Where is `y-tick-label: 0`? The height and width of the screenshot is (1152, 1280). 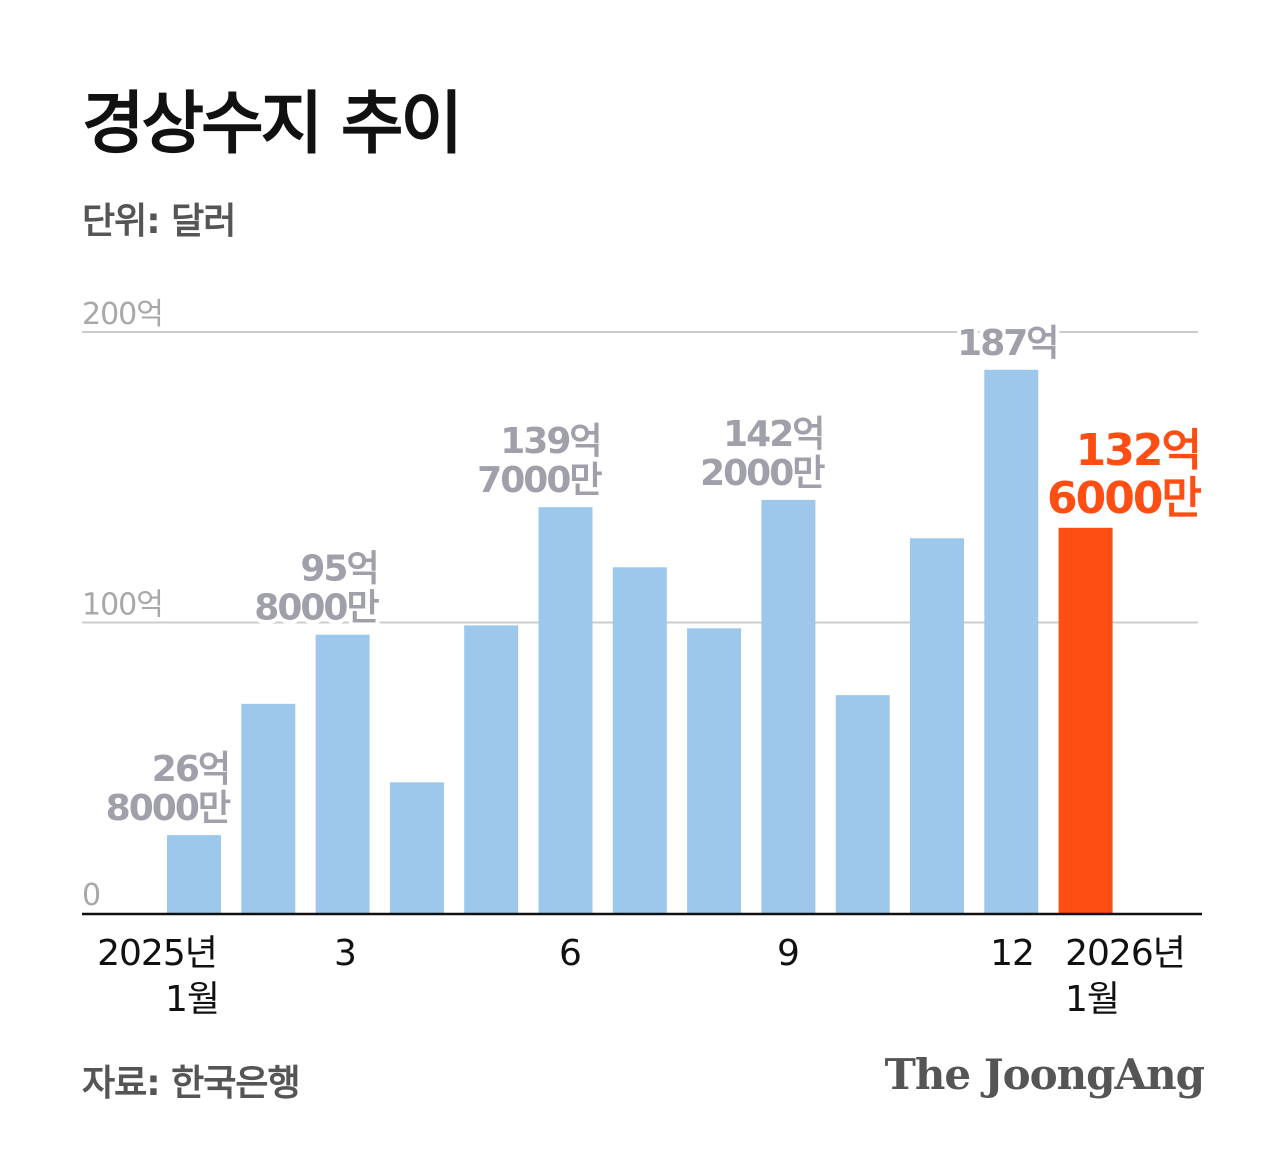 y-tick-label: 0 is located at coordinates (91, 895).